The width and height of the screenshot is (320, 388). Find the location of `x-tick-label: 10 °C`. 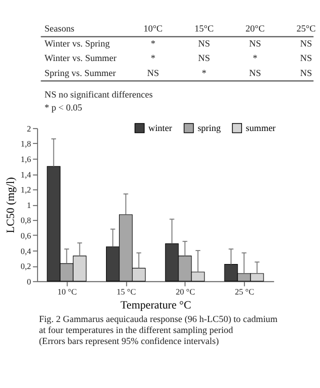

x-tick-label: 10 °C is located at coordinates (67, 292).